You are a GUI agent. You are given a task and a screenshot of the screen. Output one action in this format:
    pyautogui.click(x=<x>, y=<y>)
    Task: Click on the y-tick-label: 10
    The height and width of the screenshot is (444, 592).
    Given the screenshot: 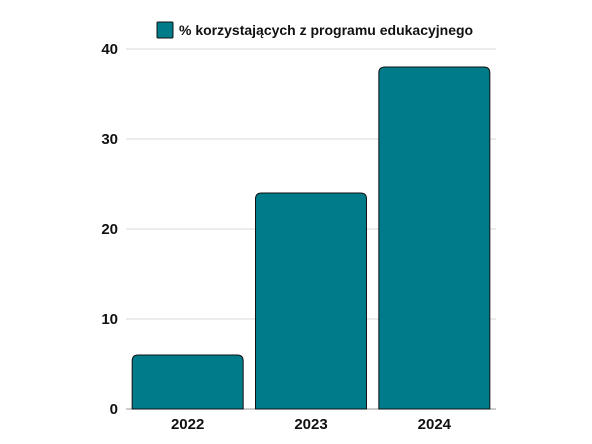 What is the action you would take?
    pyautogui.click(x=109, y=319)
    